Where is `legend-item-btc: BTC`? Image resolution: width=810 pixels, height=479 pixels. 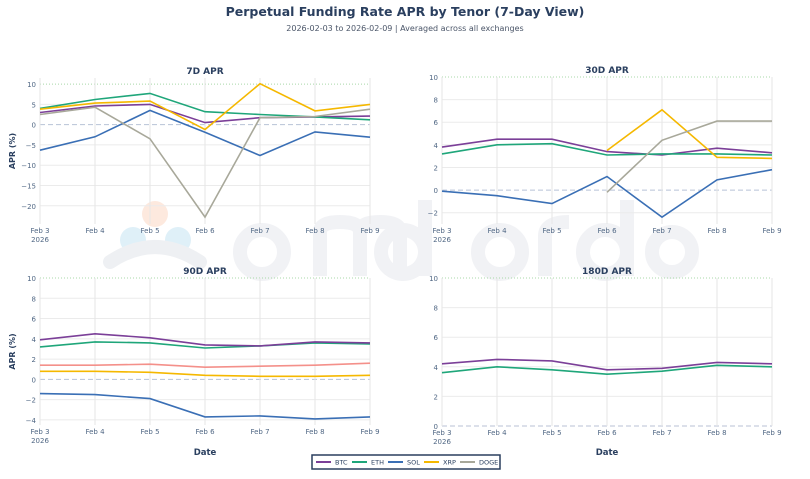
legend-item-btc: BTC is located at coordinates (332, 463).